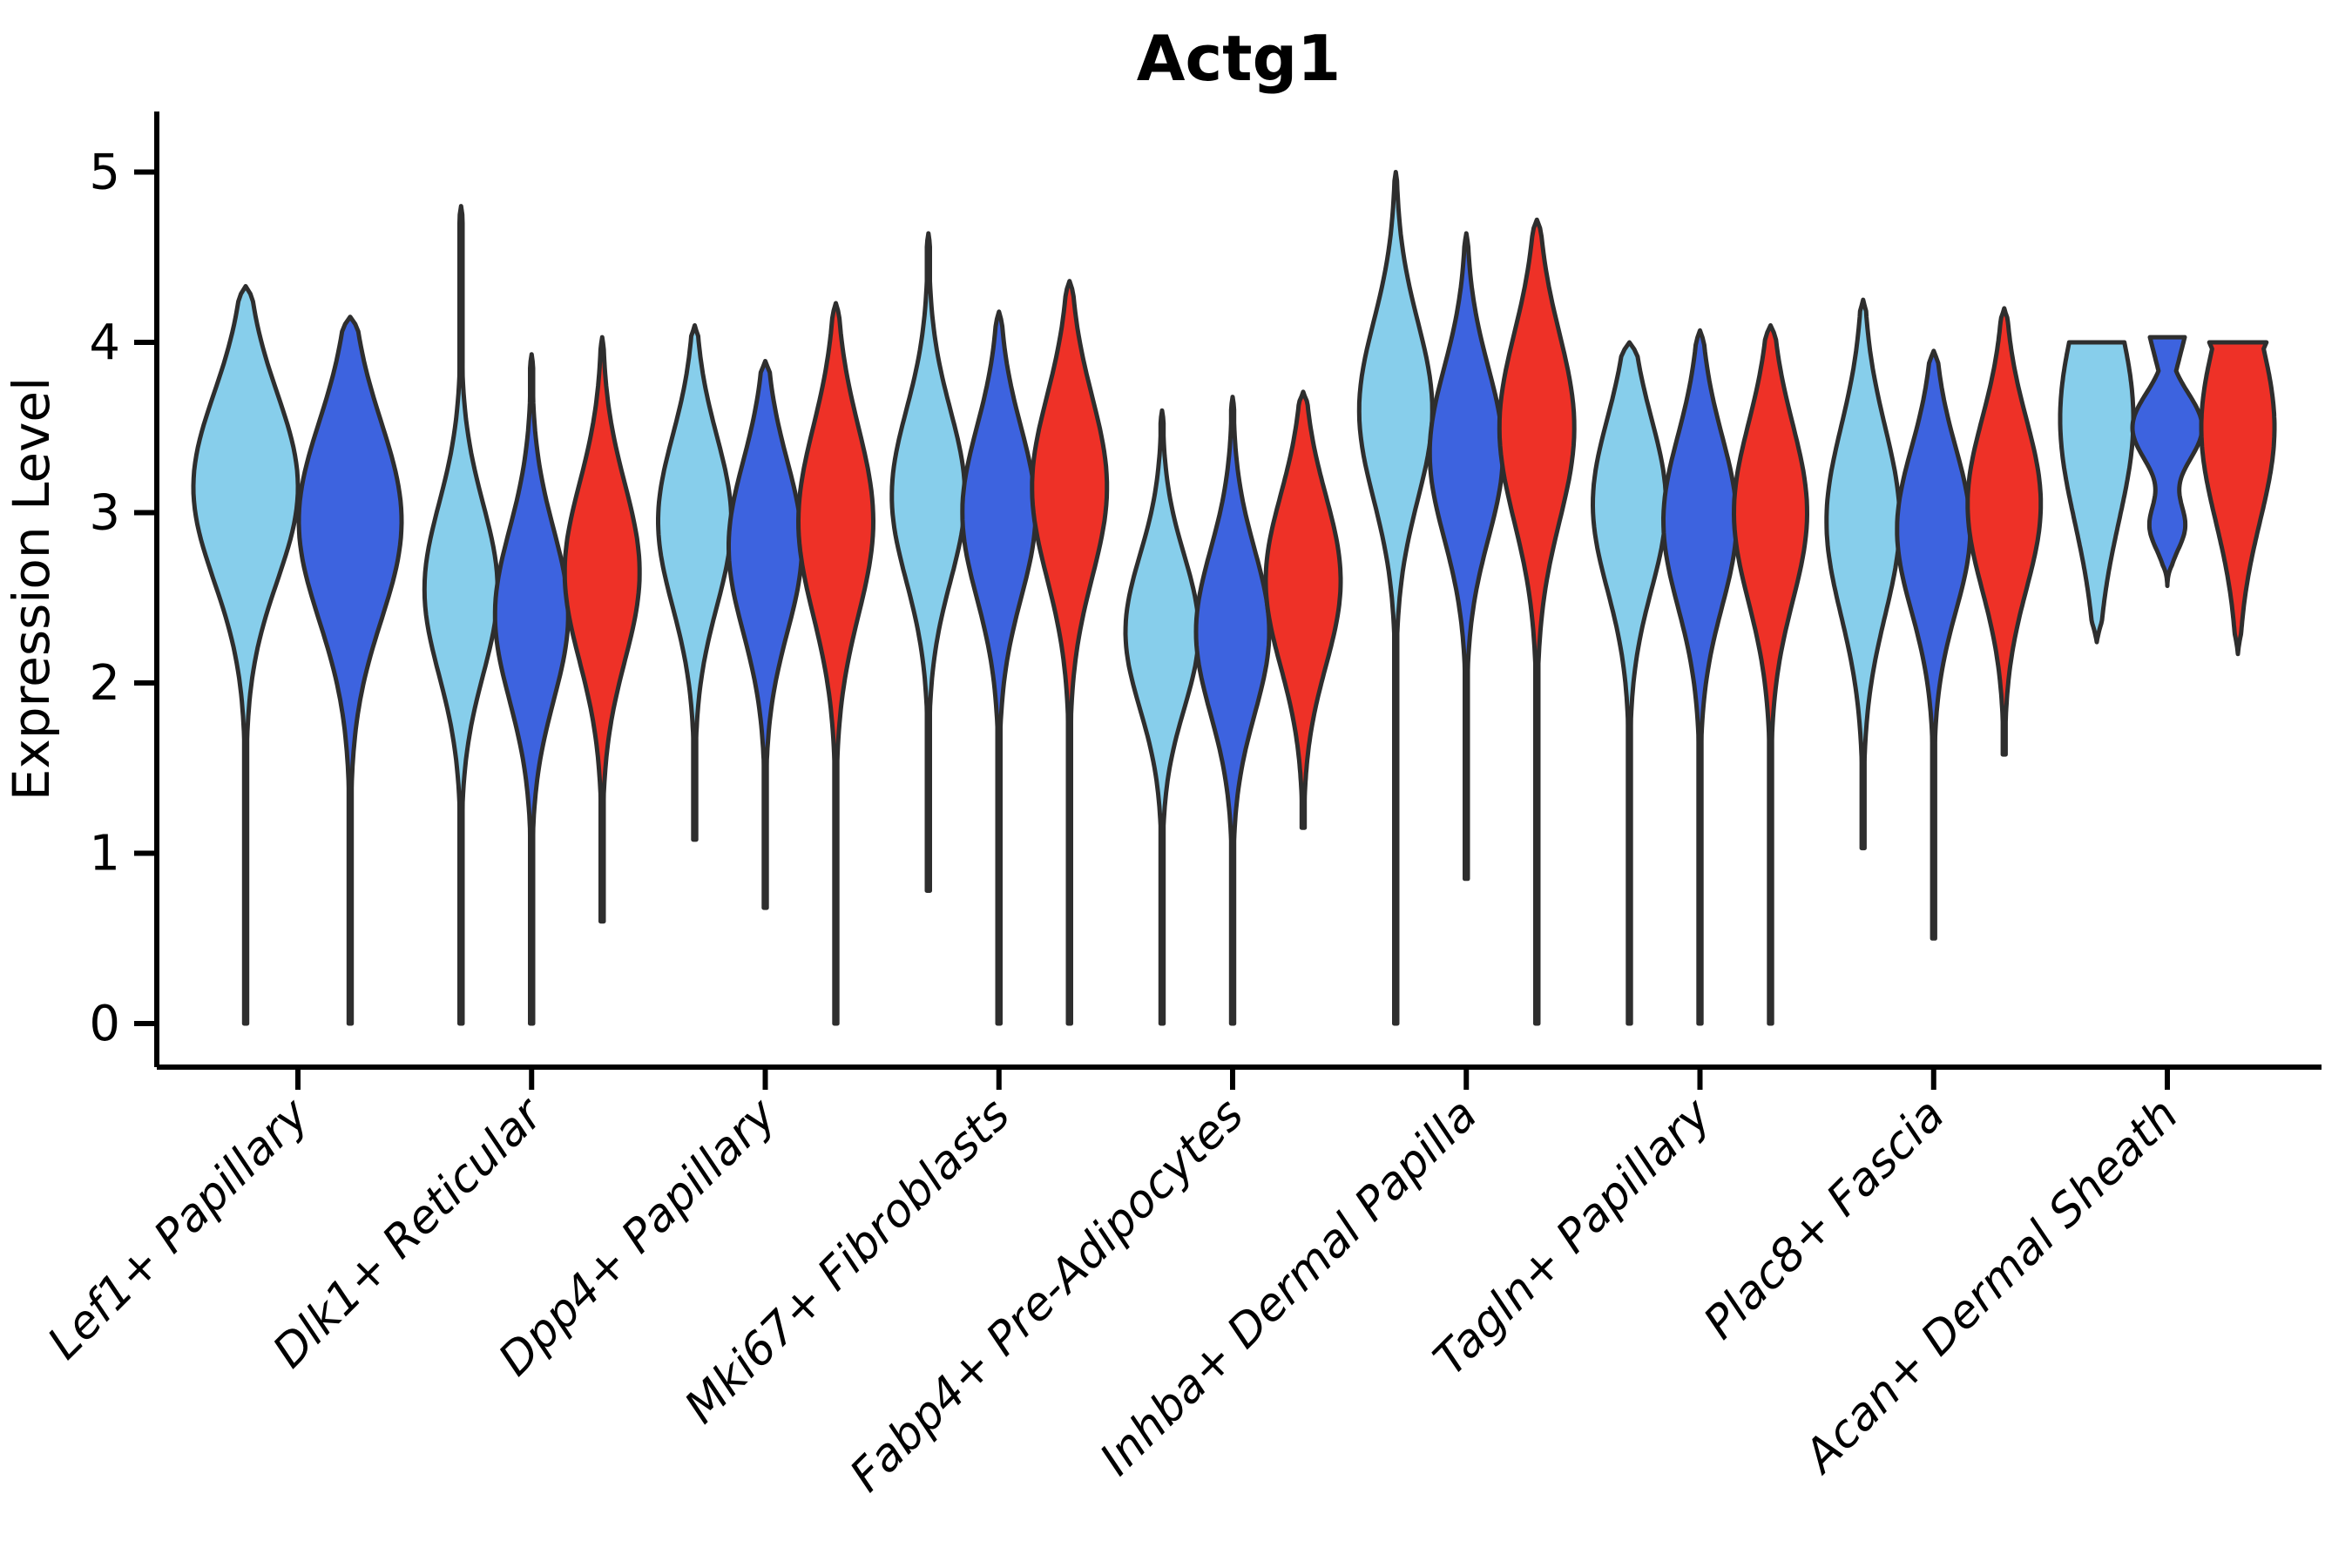  What do you see at coordinates (1629, 683) in the screenshot?
I see `violin-tagln-papillary-skyblue` at bounding box center [1629, 683].